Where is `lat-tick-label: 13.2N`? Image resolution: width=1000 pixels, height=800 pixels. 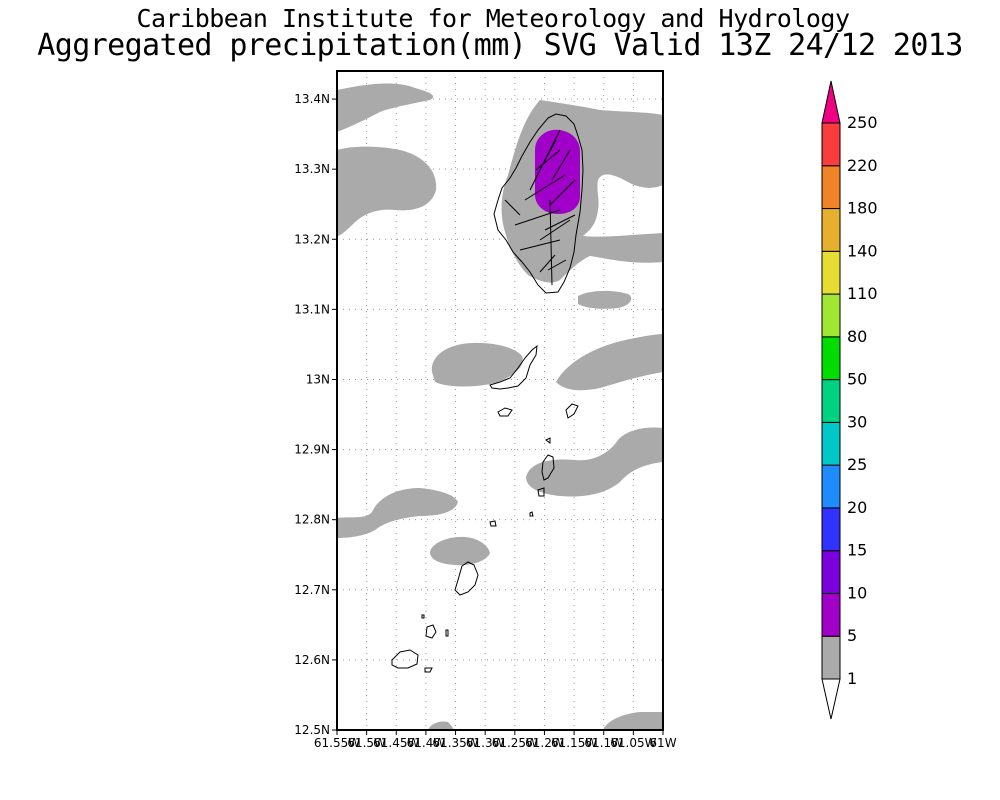
lat-tick-label: 13.2N is located at coordinates (312, 239).